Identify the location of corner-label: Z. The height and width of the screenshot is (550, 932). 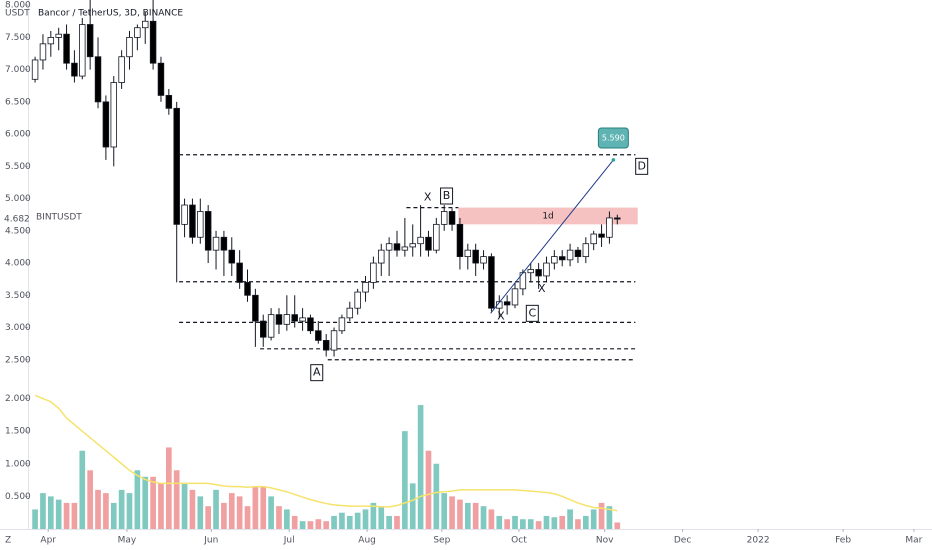
(8, 541).